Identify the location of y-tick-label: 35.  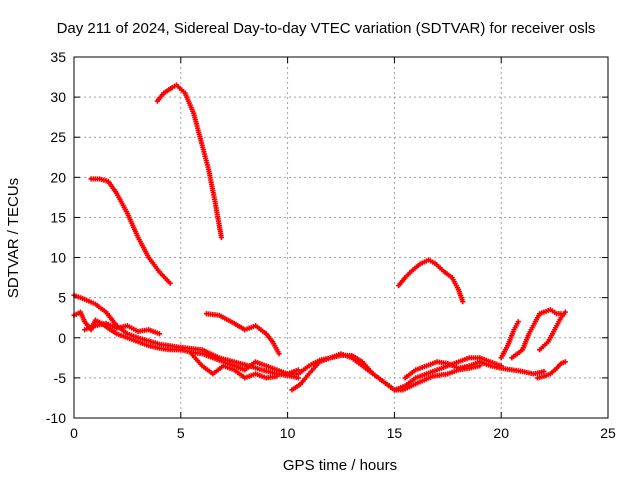
(58, 57).